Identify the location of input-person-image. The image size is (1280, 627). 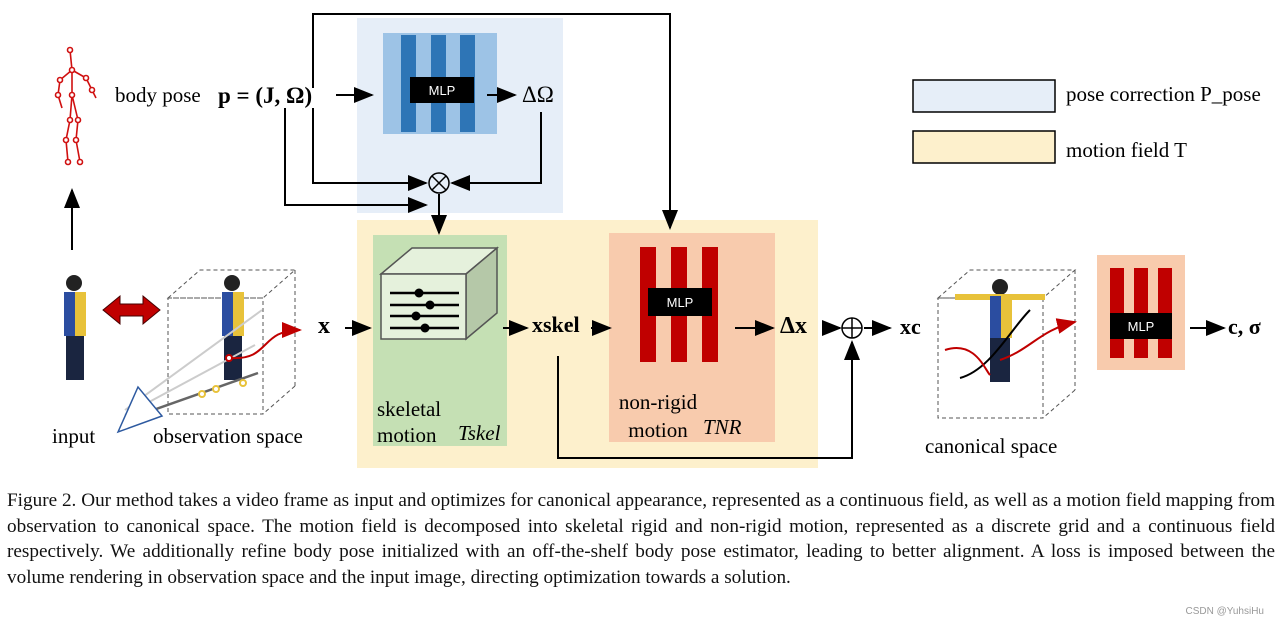
(75, 327).